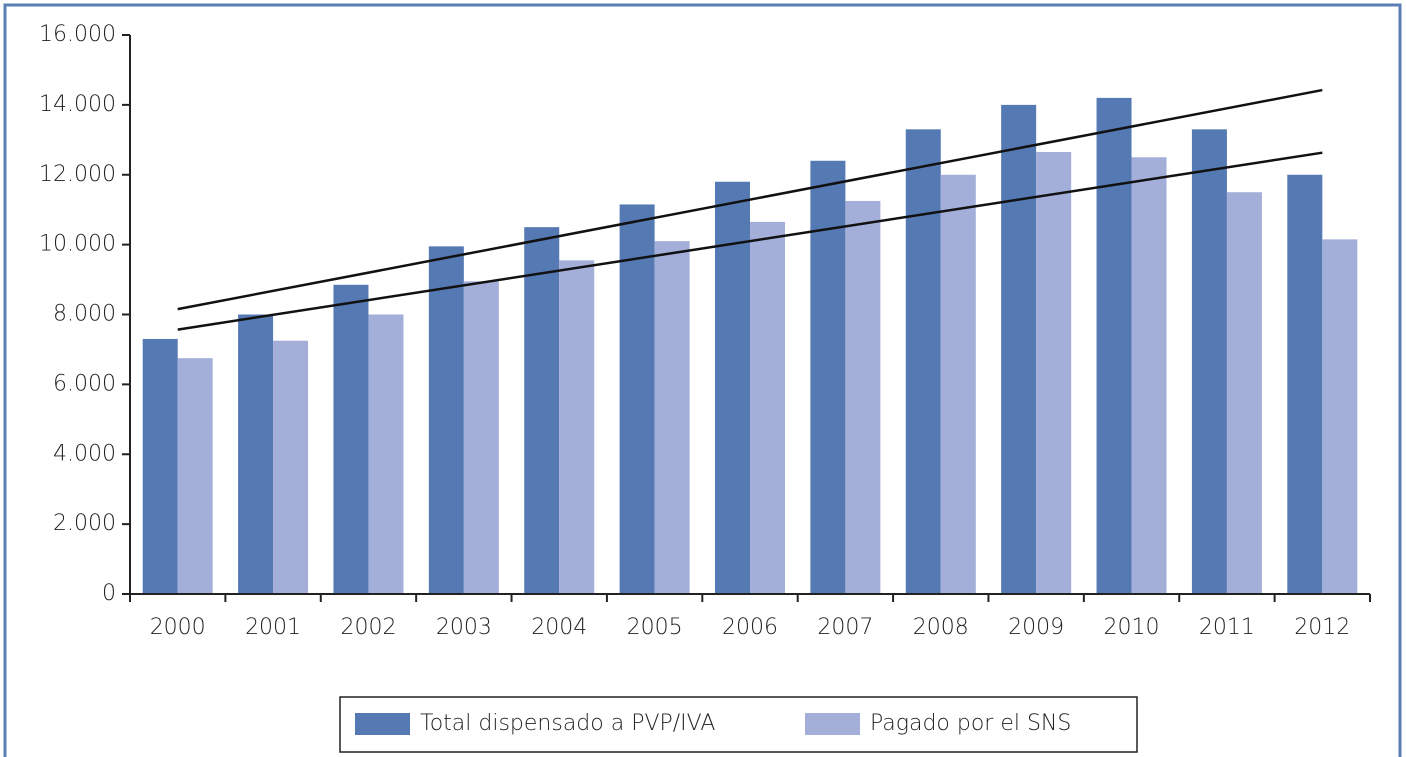 This screenshot has height=757, width=1406. What do you see at coordinates (655, 627) in the screenshot?
I see `x-tick-label: 2005` at bounding box center [655, 627].